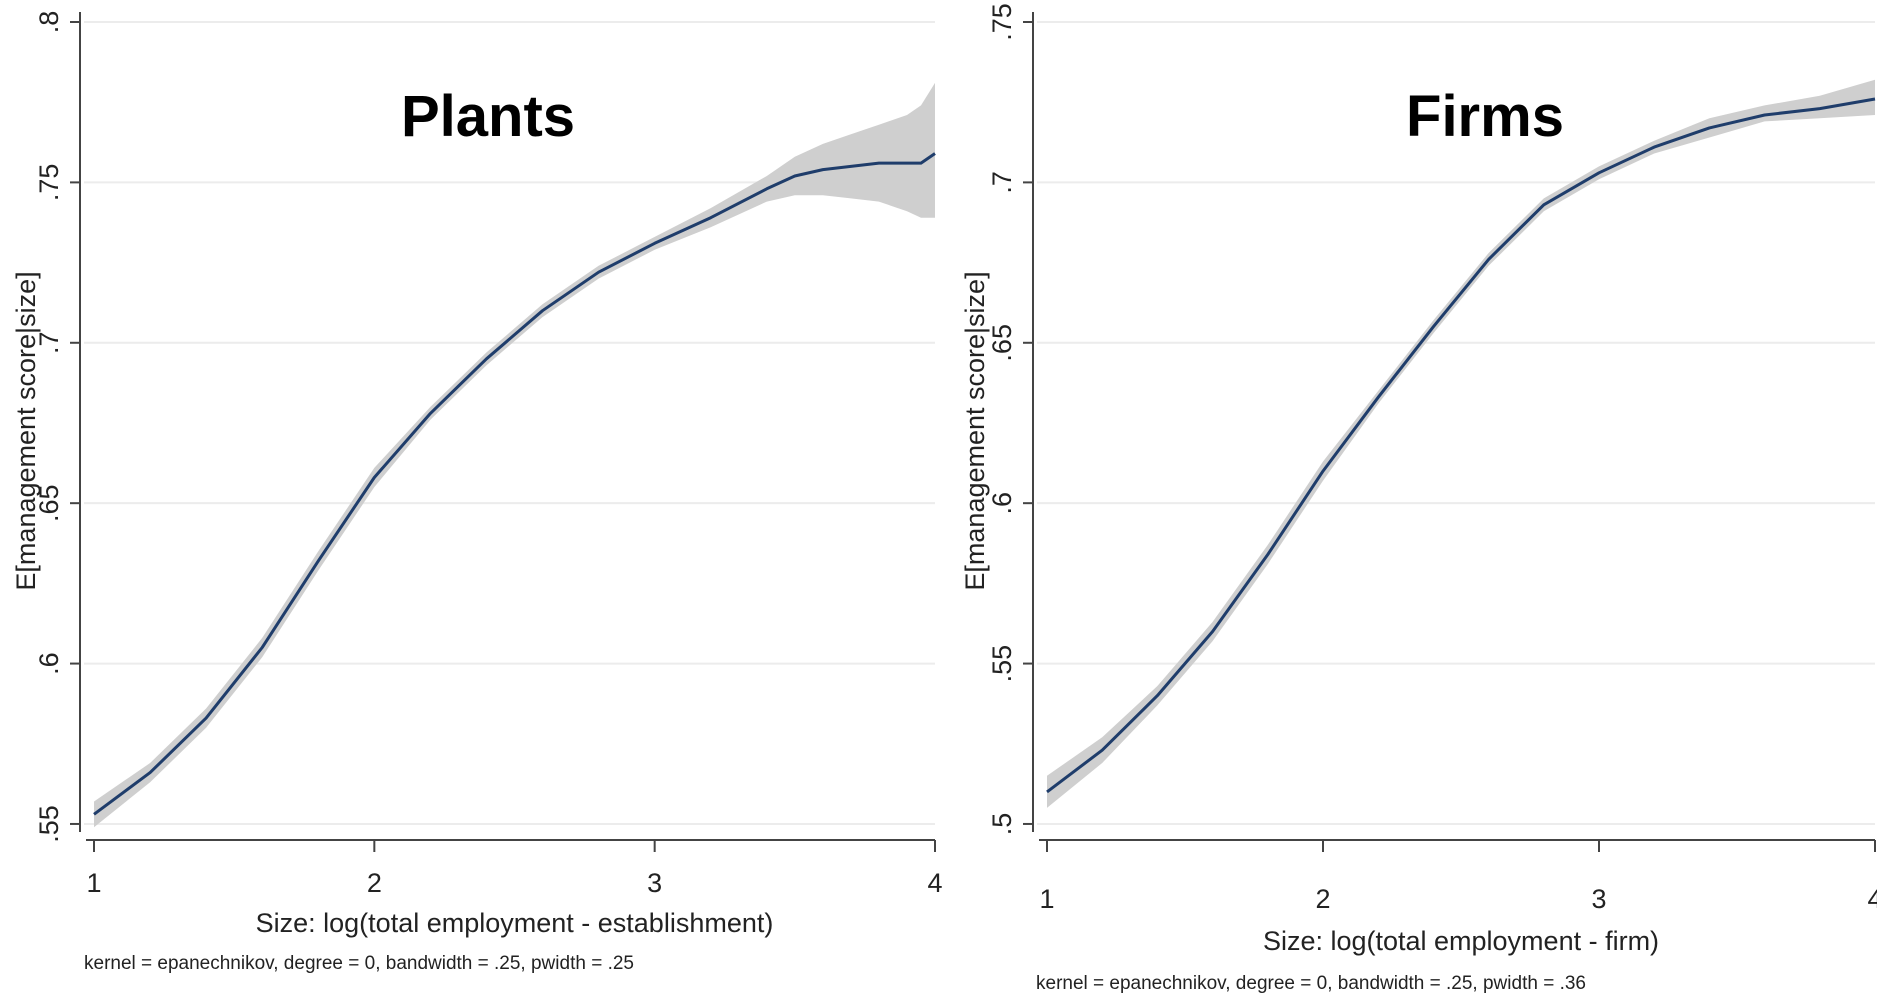 The height and width of the screenshot is (999, 1877). What do you see at coordinates (1002, 824) in the screenshot?
I see `y-tick-label: .5` at bounding box center [1002, 824].